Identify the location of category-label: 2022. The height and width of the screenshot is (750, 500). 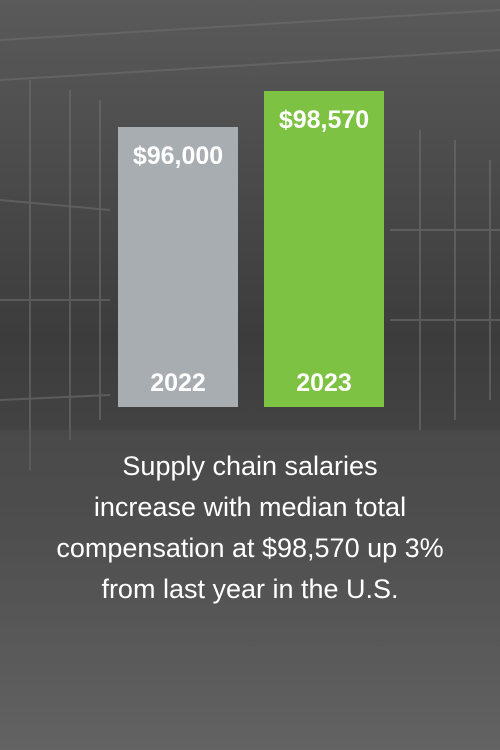
(178, 383).